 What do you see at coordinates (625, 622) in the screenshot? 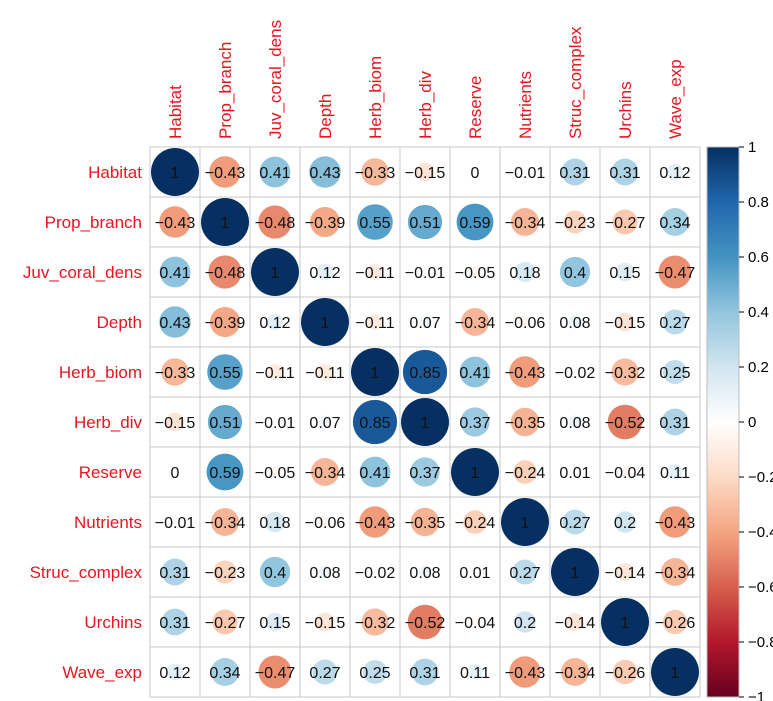
I see `corr-circle-Urchins-Urchins` at bounding box center [625, 622].